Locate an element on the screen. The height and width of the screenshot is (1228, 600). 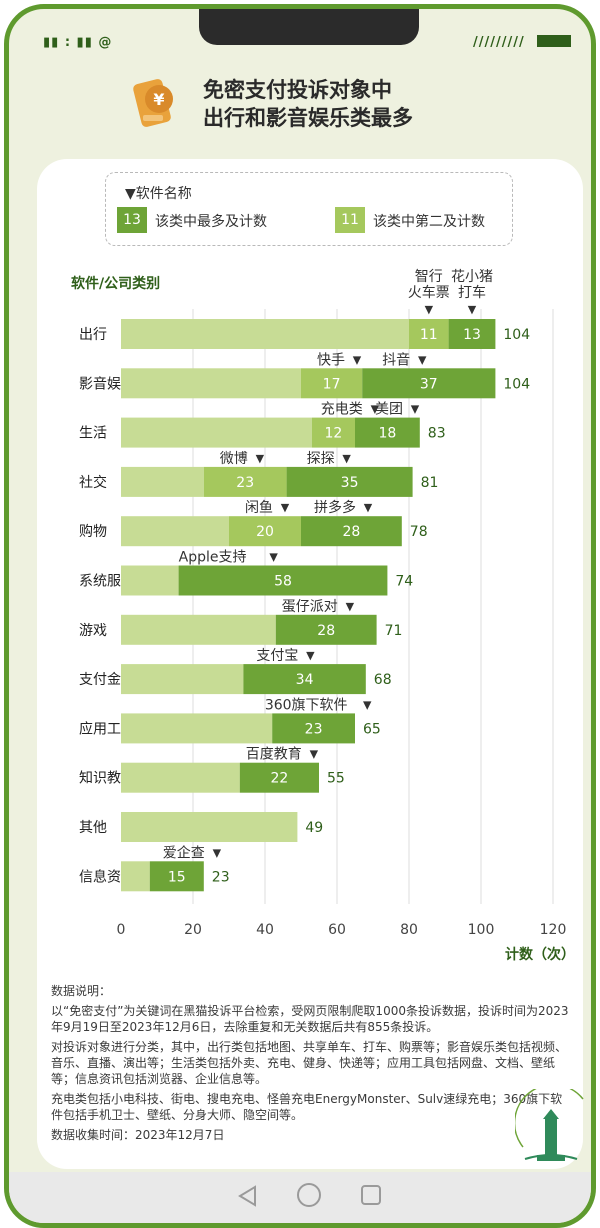
bar-value-second: 17 is located at coordinates (332, 384).